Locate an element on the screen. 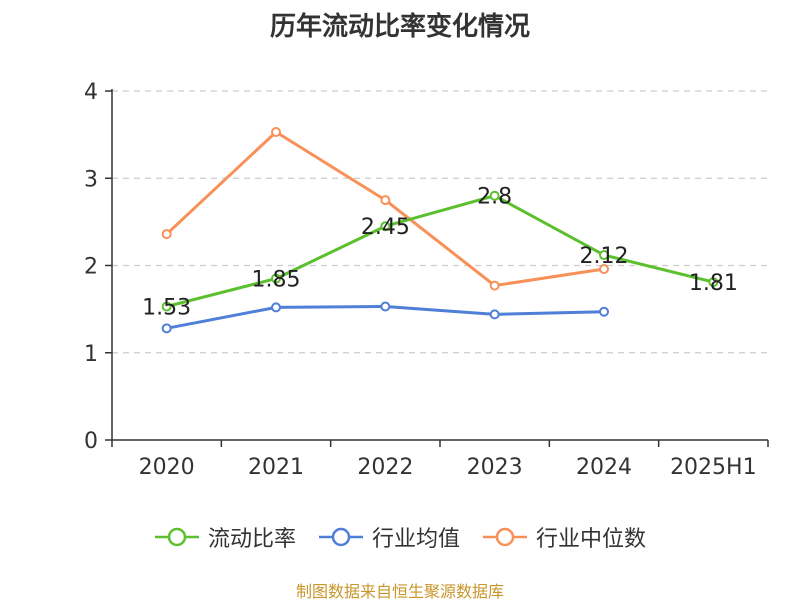  data-label-2023: 2.8 is located at coordinates (494, 197).